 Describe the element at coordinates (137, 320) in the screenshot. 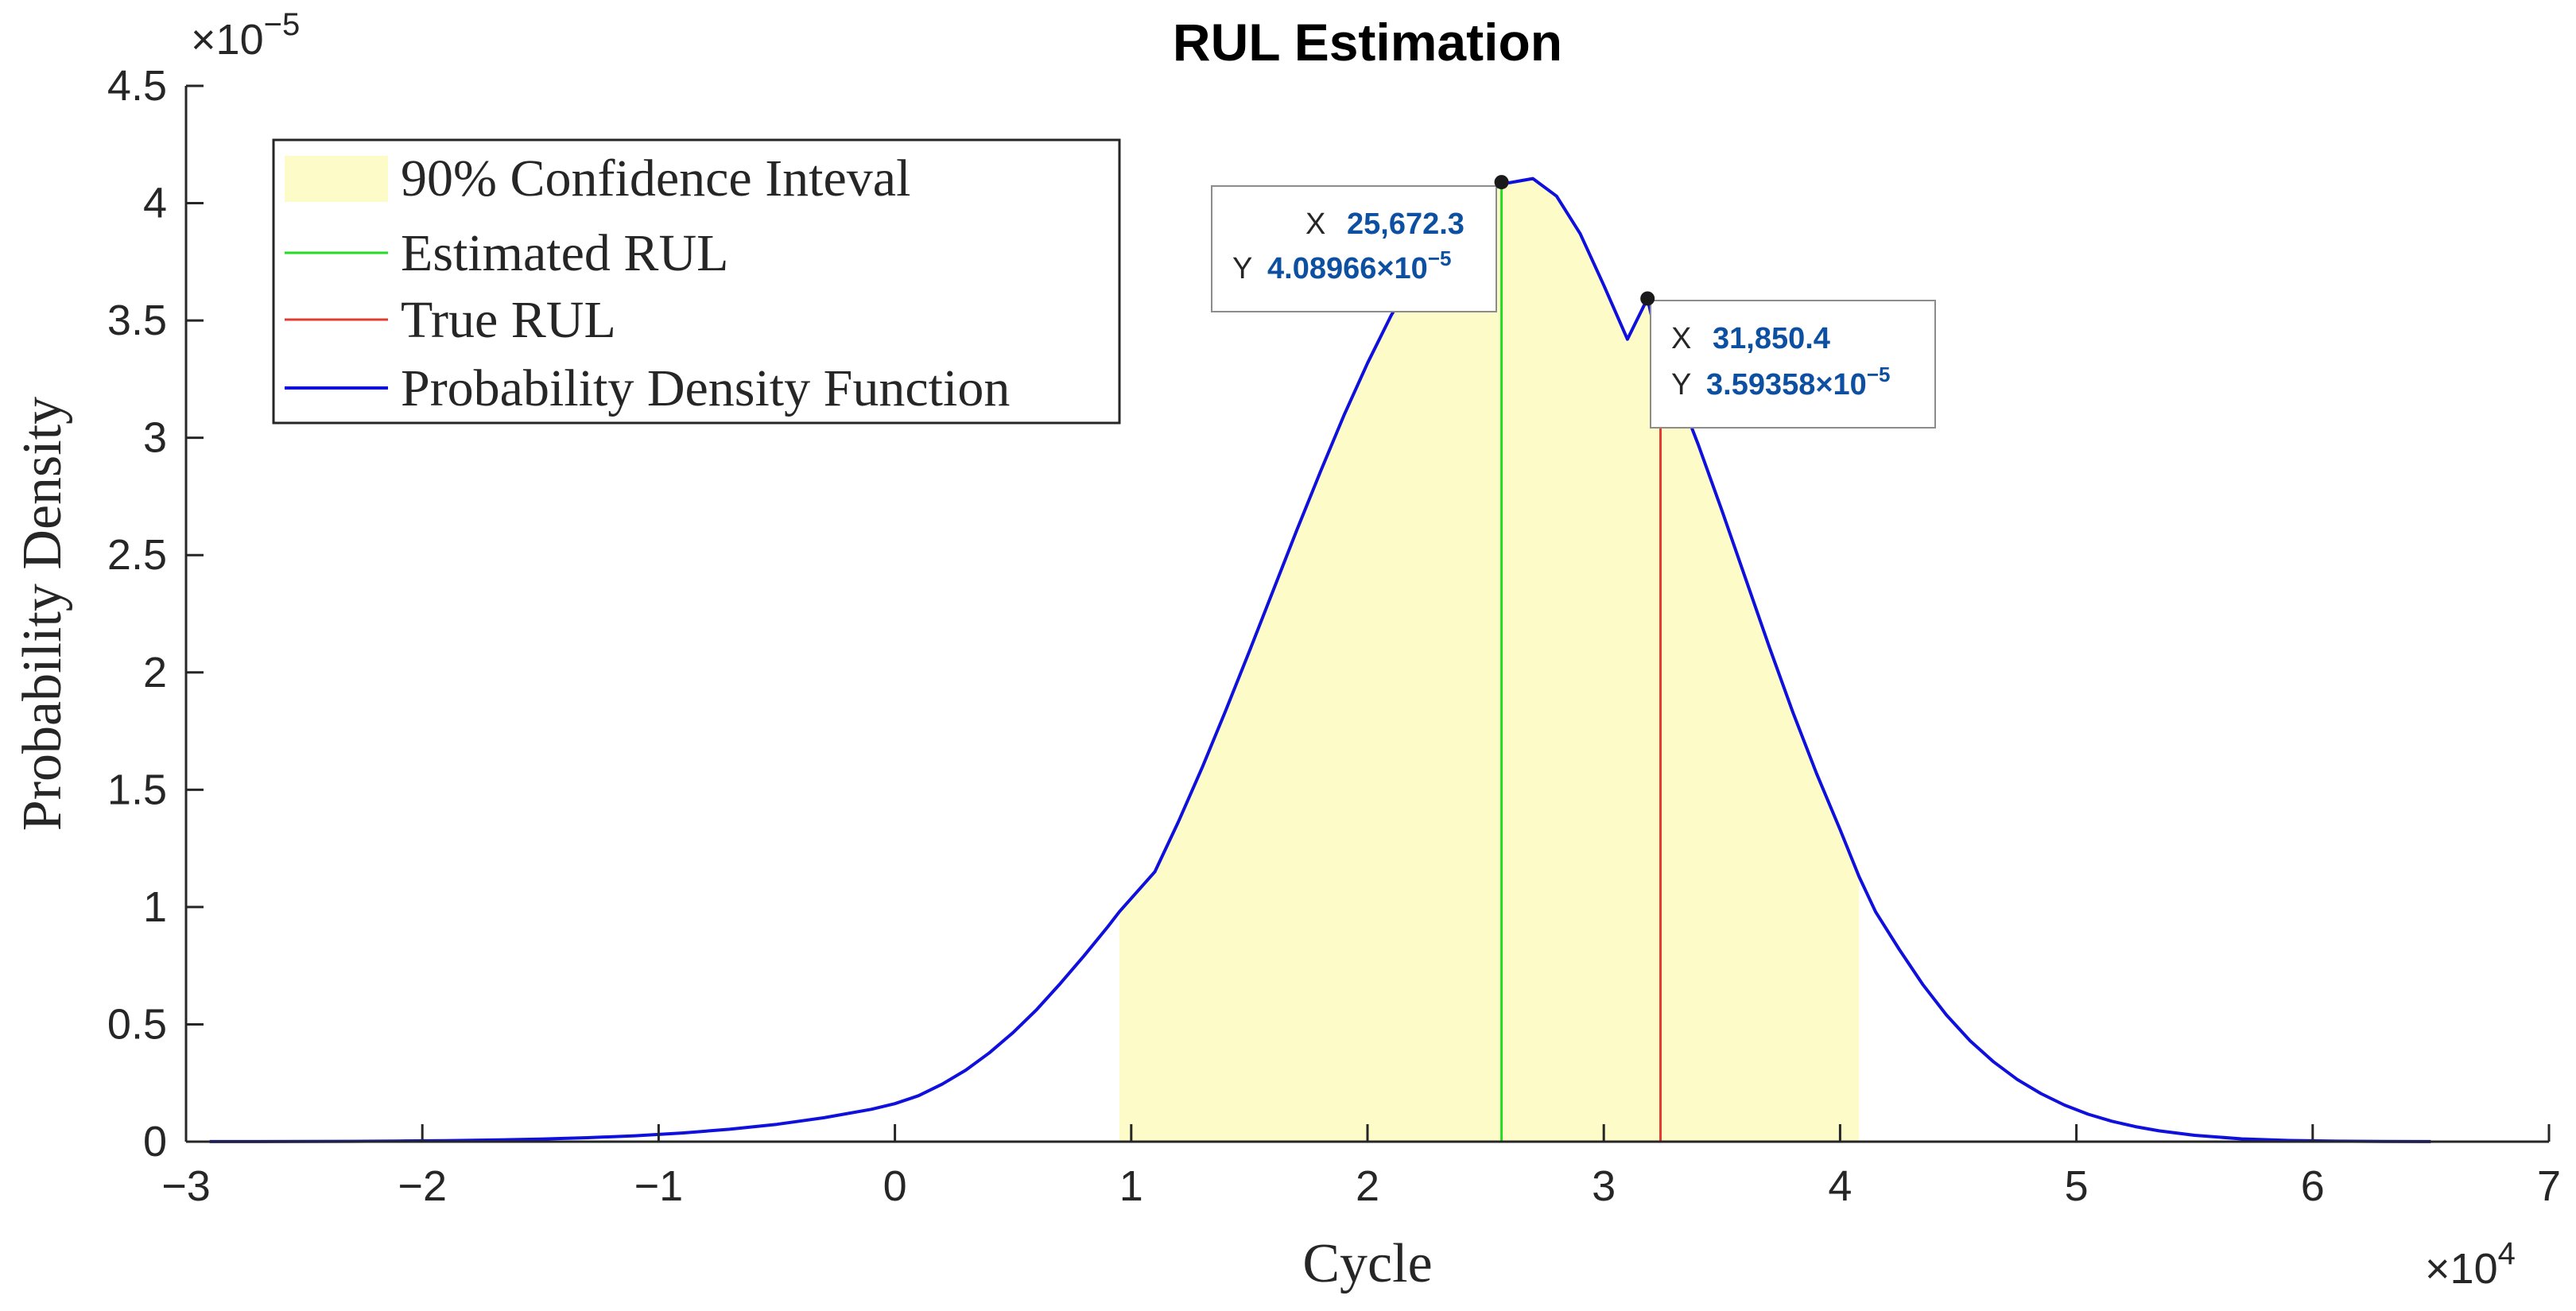

I see `y-tick-label: 3.5` at that location.